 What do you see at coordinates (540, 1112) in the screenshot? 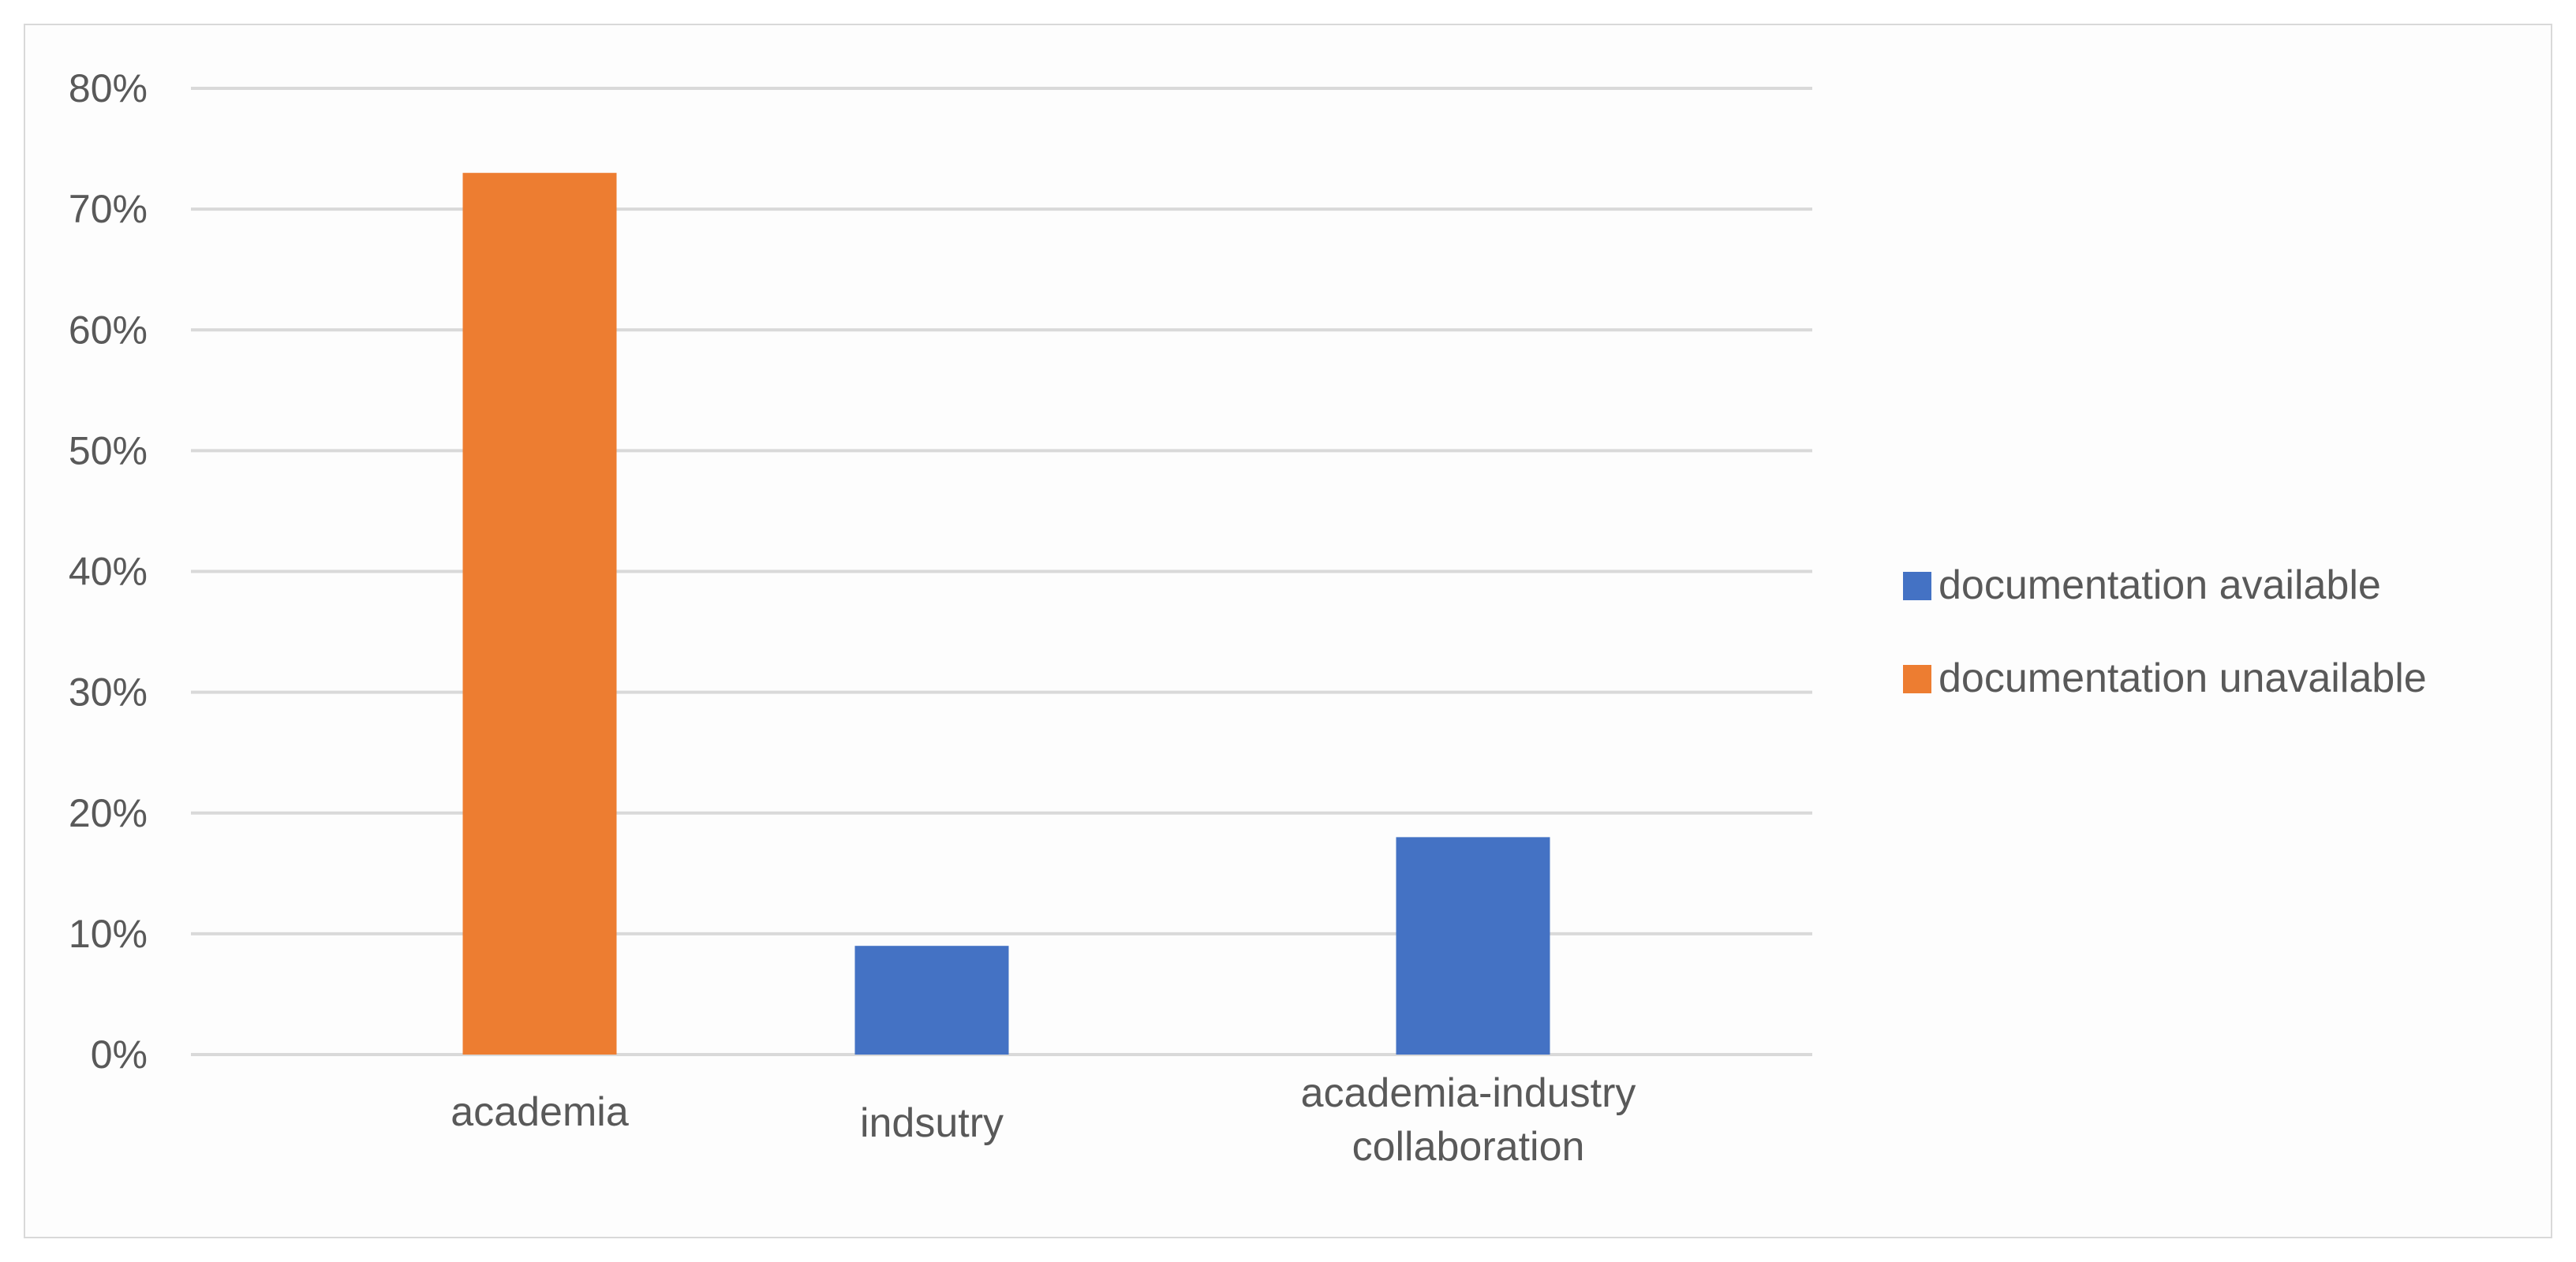
I see `x-category-label: academia` at bounding box center [540, 1112].